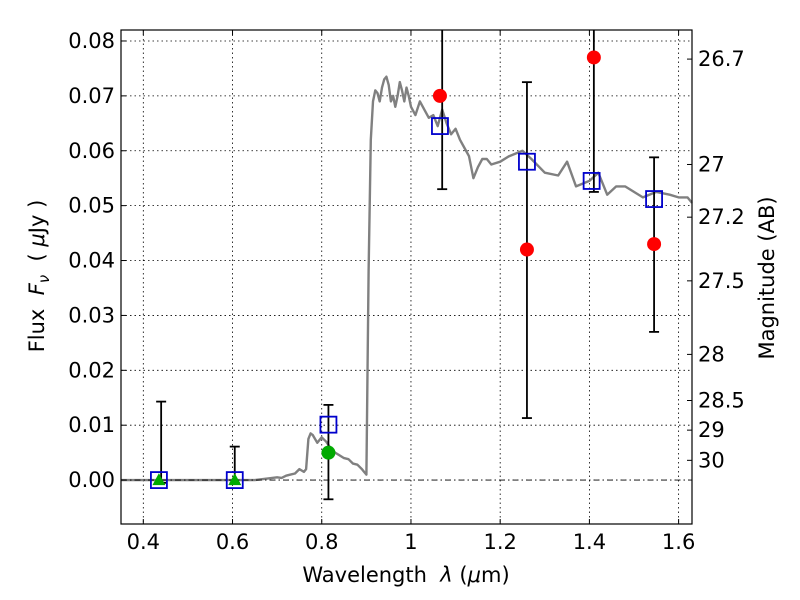 The width and height of the screenshot is (800, 600). Describe the element at coordinates (767, 277) in the screenshot. I see `magnitude-axis-label: Magnitude (AB)` at that location.